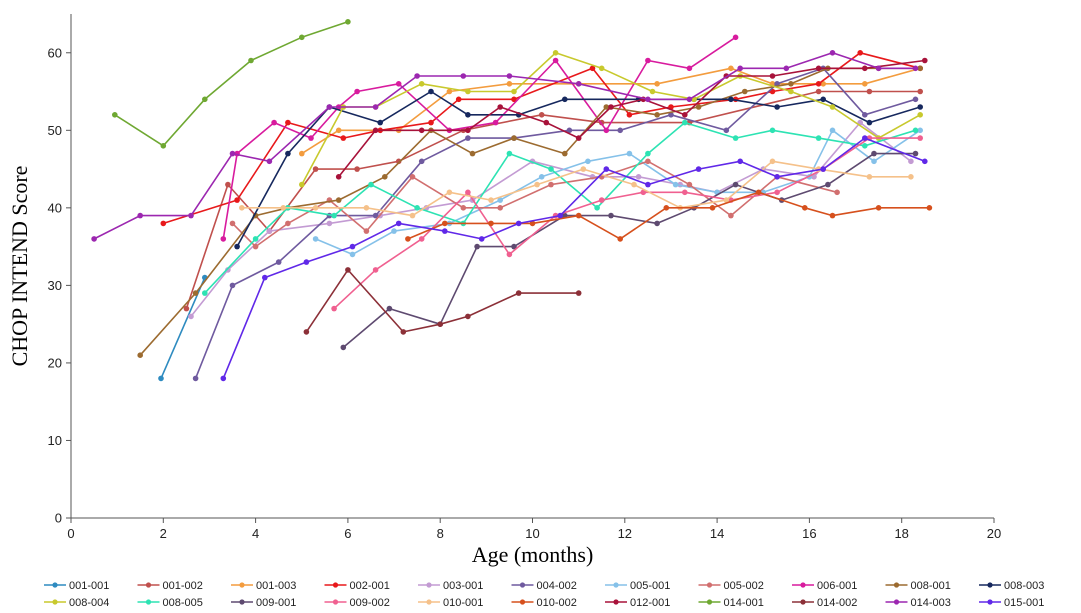 This screenshot has width=1081, height=613. I want to click on legend-label: 009-002, so click(370, 603).